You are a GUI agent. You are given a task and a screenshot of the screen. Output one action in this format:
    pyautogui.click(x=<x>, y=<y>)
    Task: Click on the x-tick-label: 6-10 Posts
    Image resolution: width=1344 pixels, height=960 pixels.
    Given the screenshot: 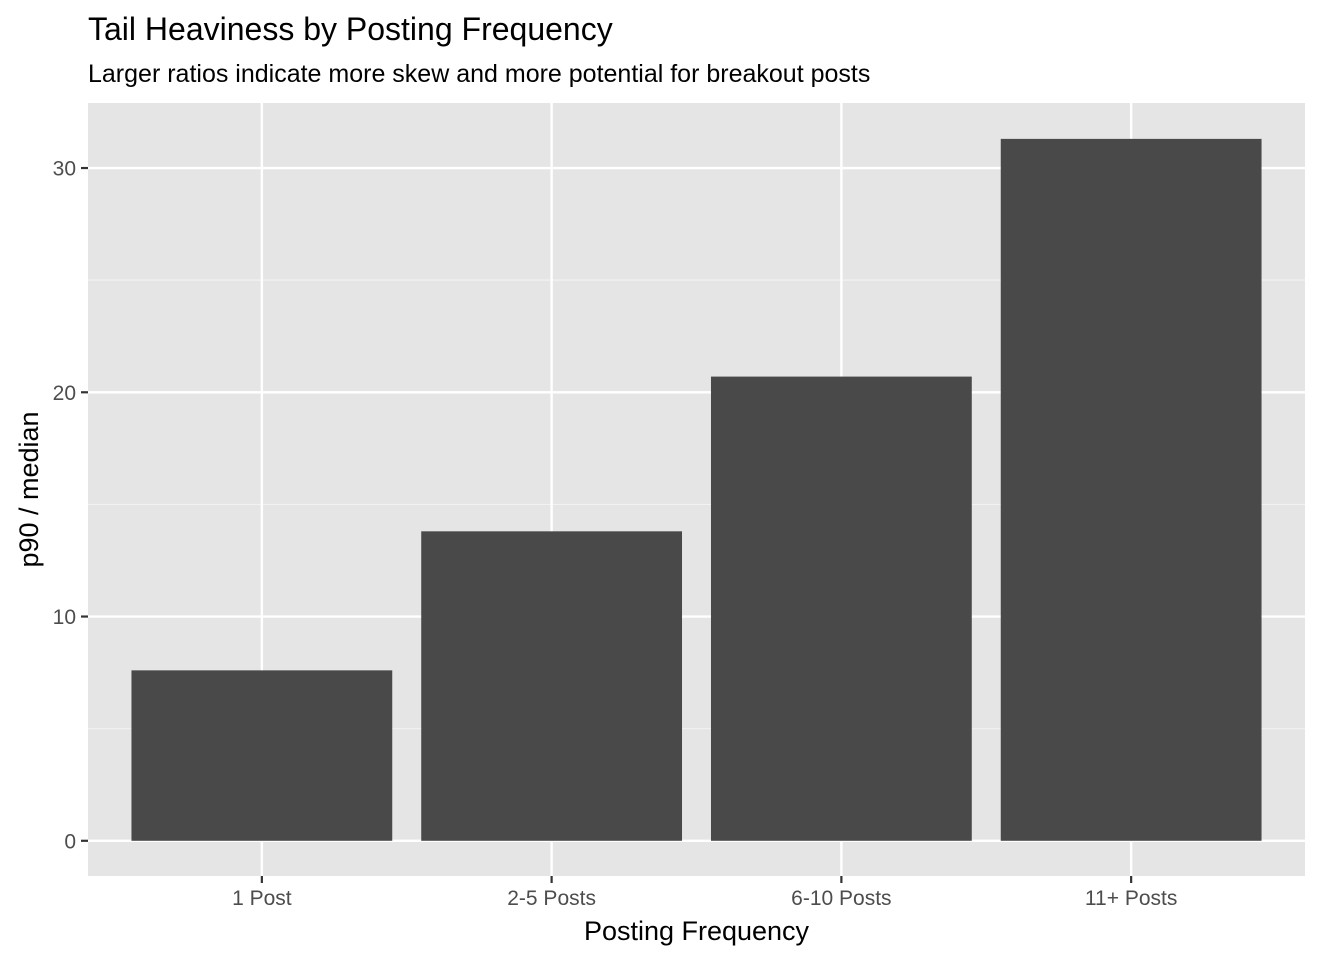 What is the action you would take?
    pyautogui.click(x=841, y=898)
    